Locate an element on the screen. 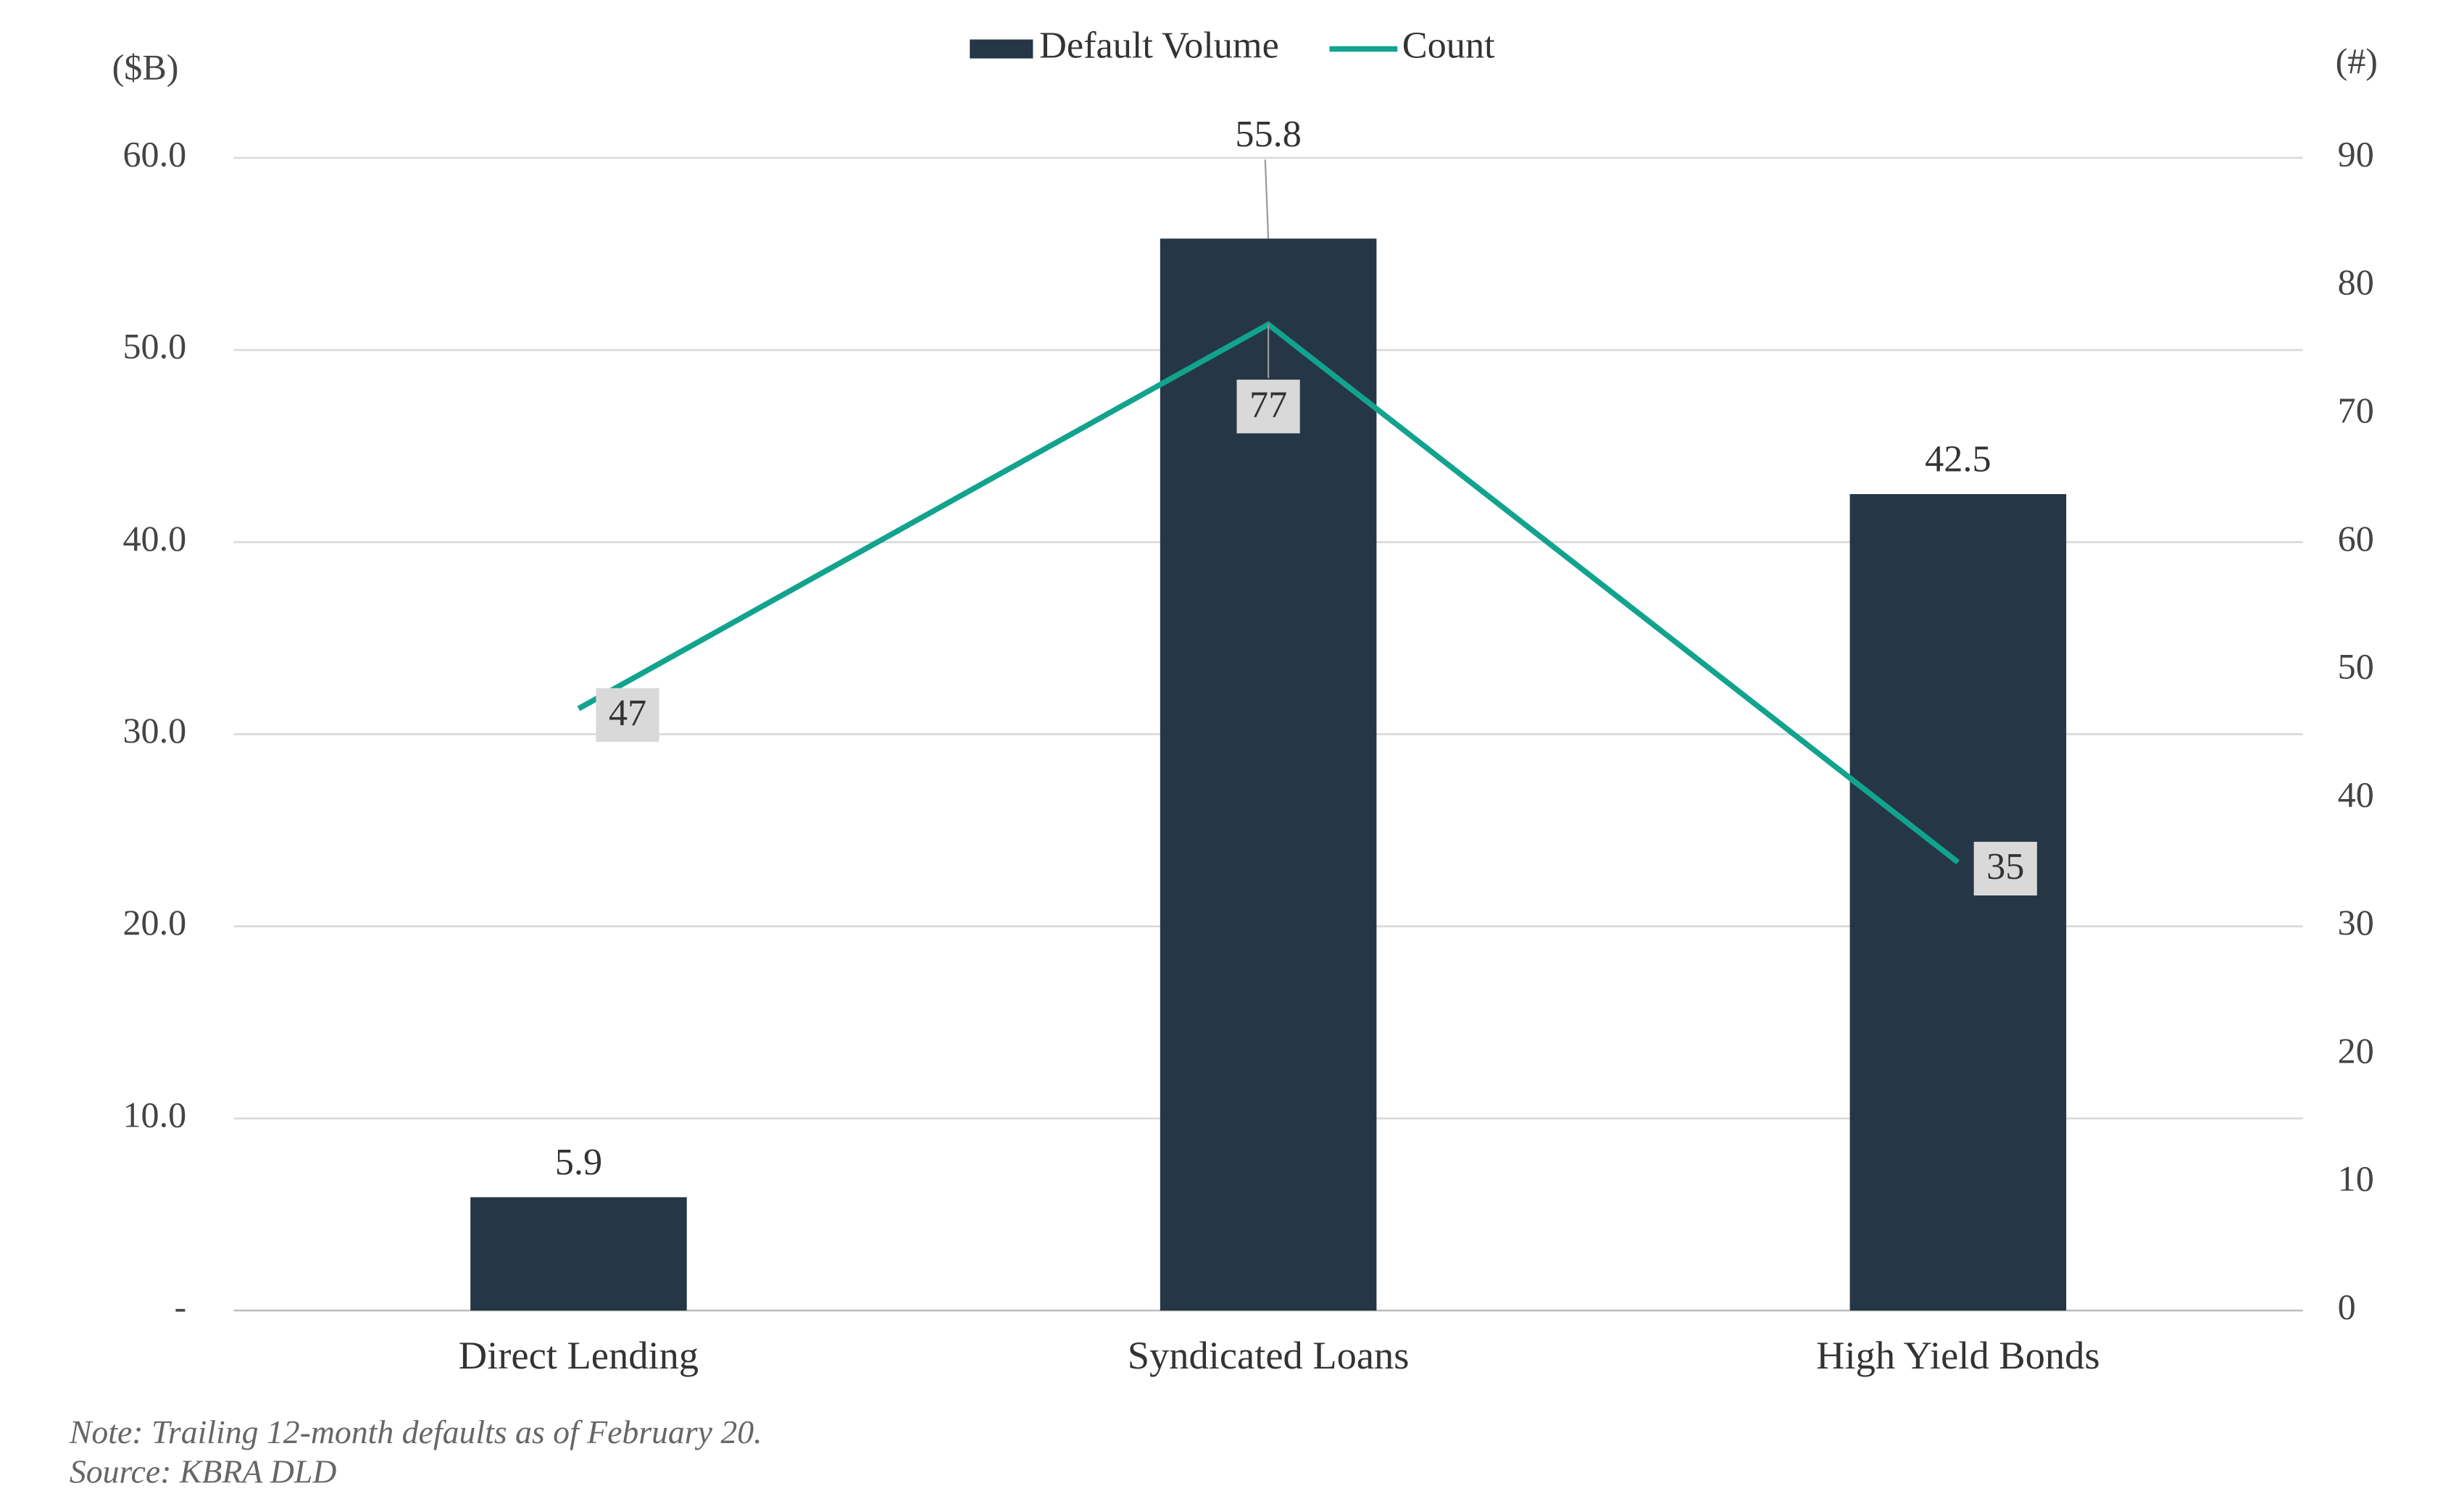  leader-line is located at coordinates (1267, 199).